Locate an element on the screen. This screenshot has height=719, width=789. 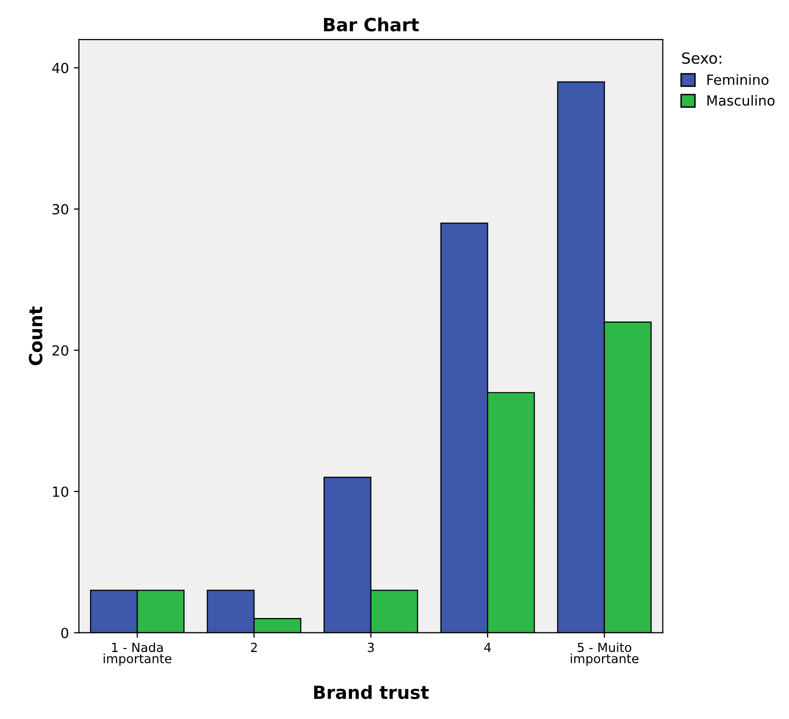
y-tick-label: 40 is located at coordinates (60, 68).